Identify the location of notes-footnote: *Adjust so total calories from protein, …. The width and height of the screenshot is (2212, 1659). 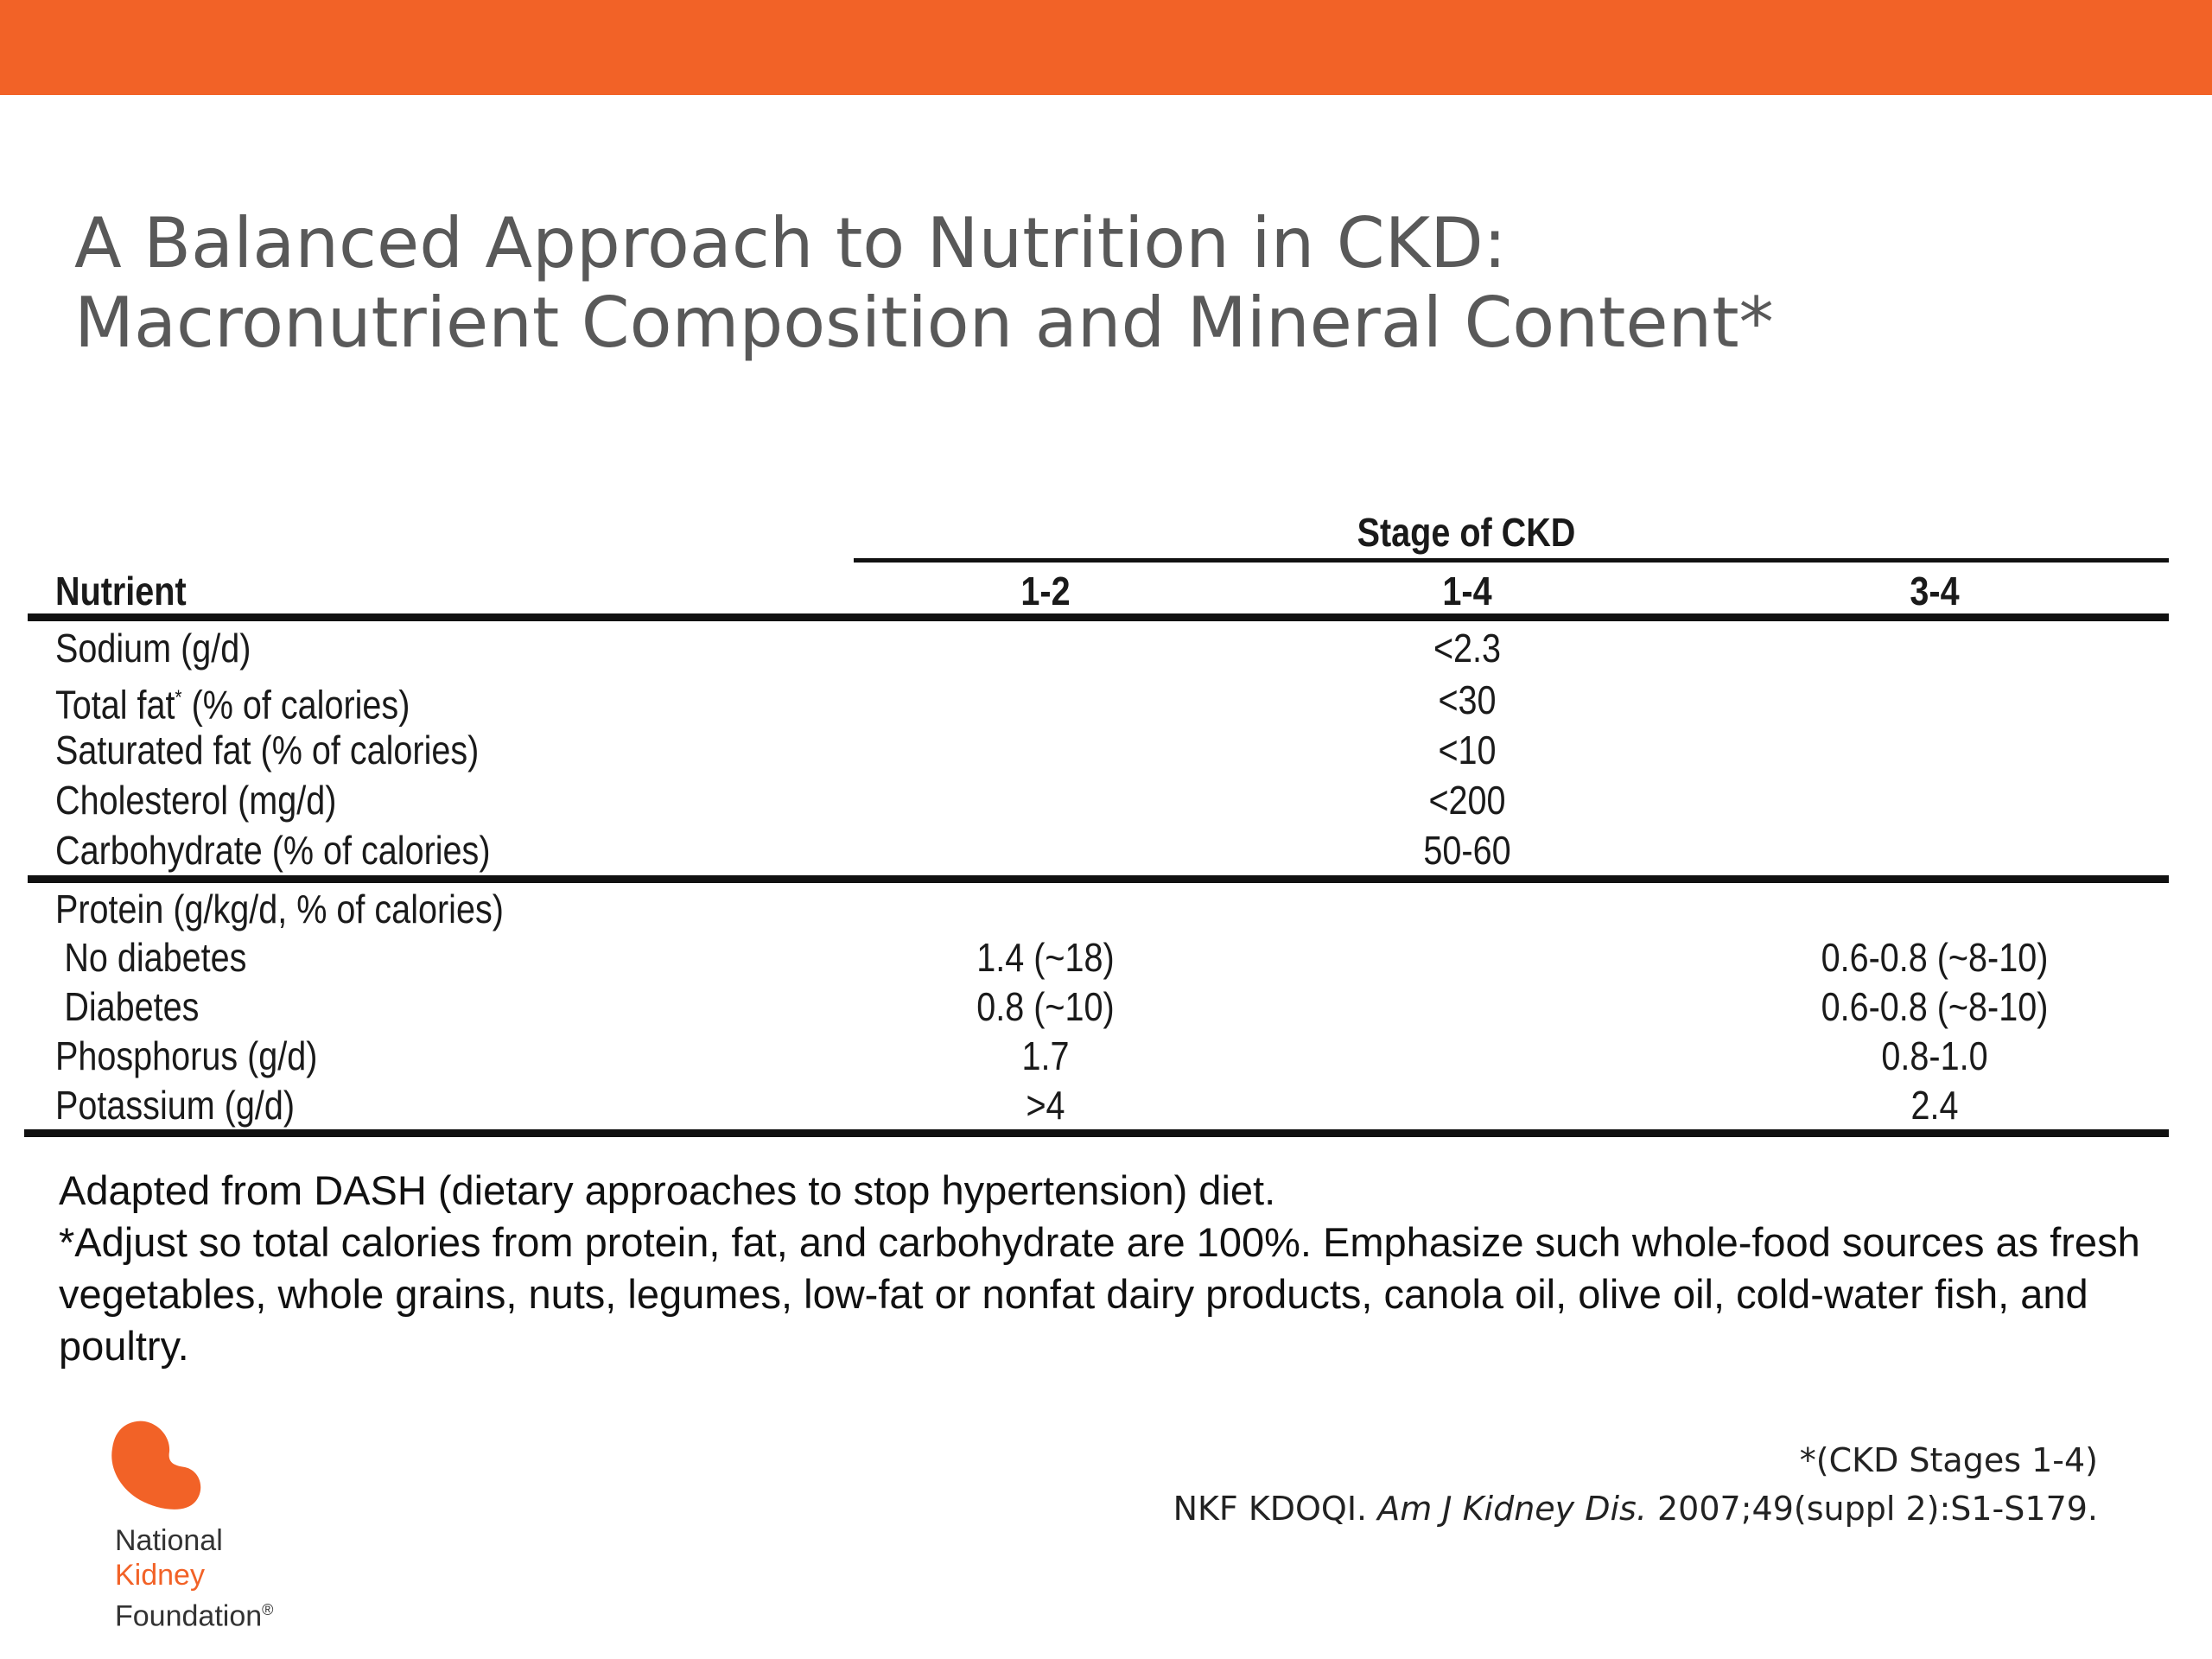
(1099, 1294).